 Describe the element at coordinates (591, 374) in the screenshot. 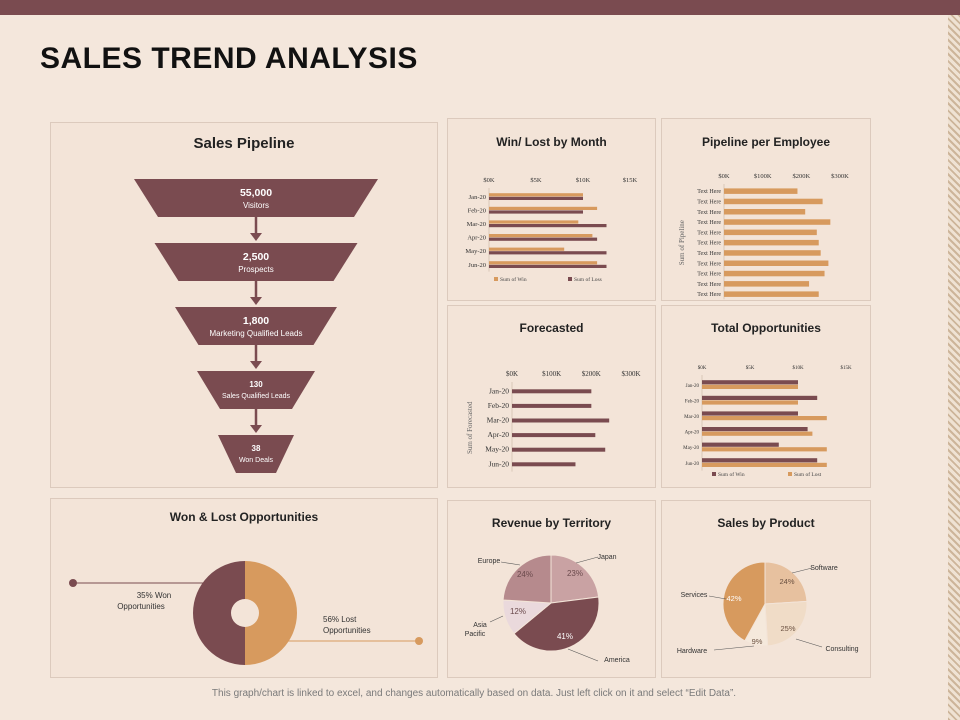

I see `axis-tick-label: $200K` at that location.